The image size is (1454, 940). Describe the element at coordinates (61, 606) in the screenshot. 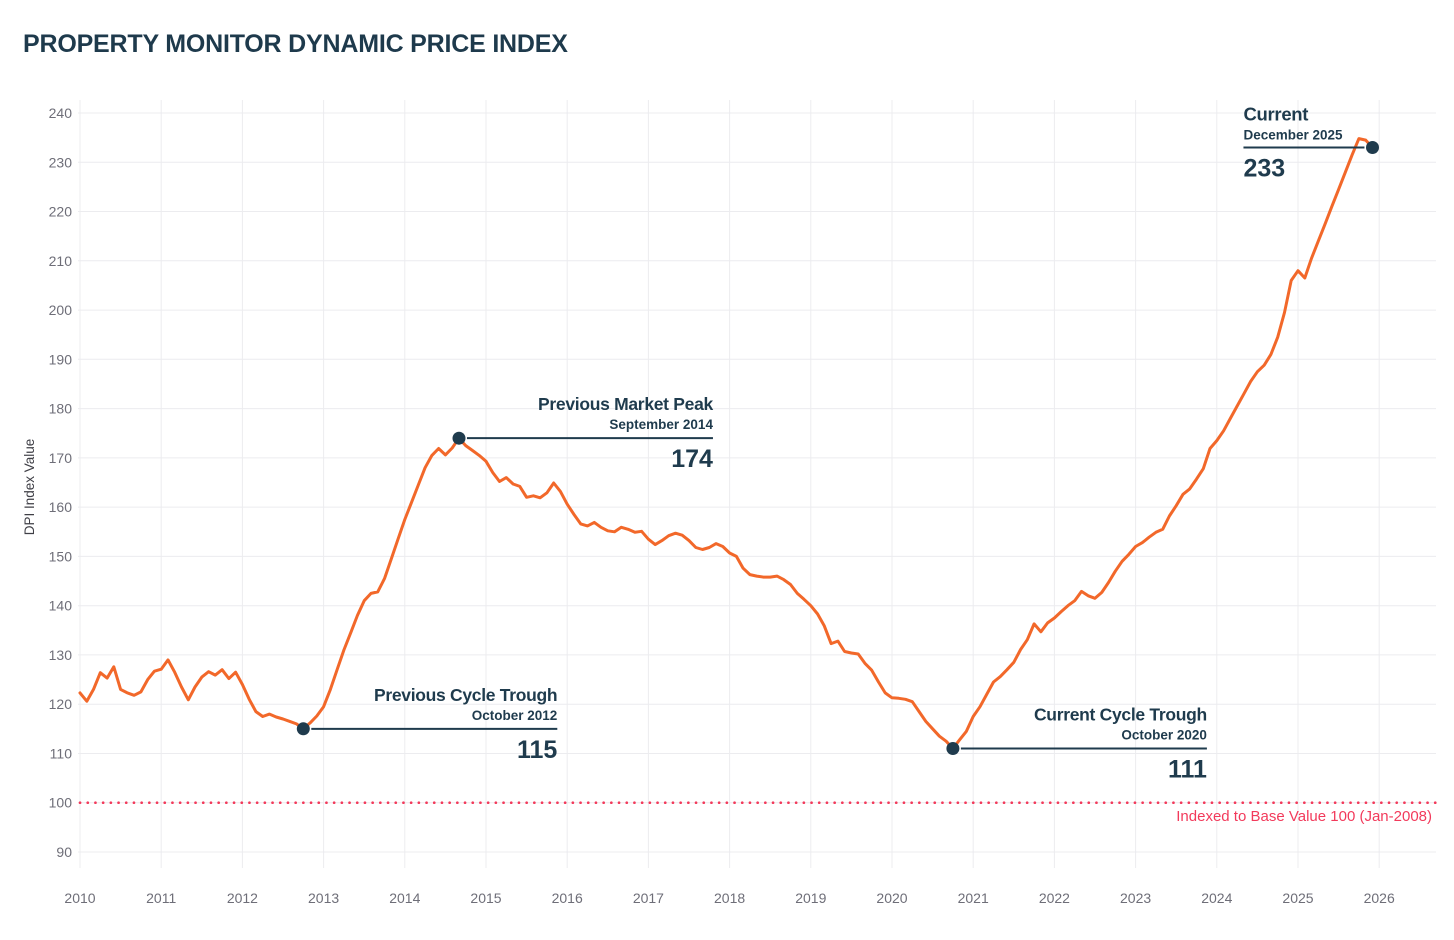

I see `y-tick-label: 140` at that location.